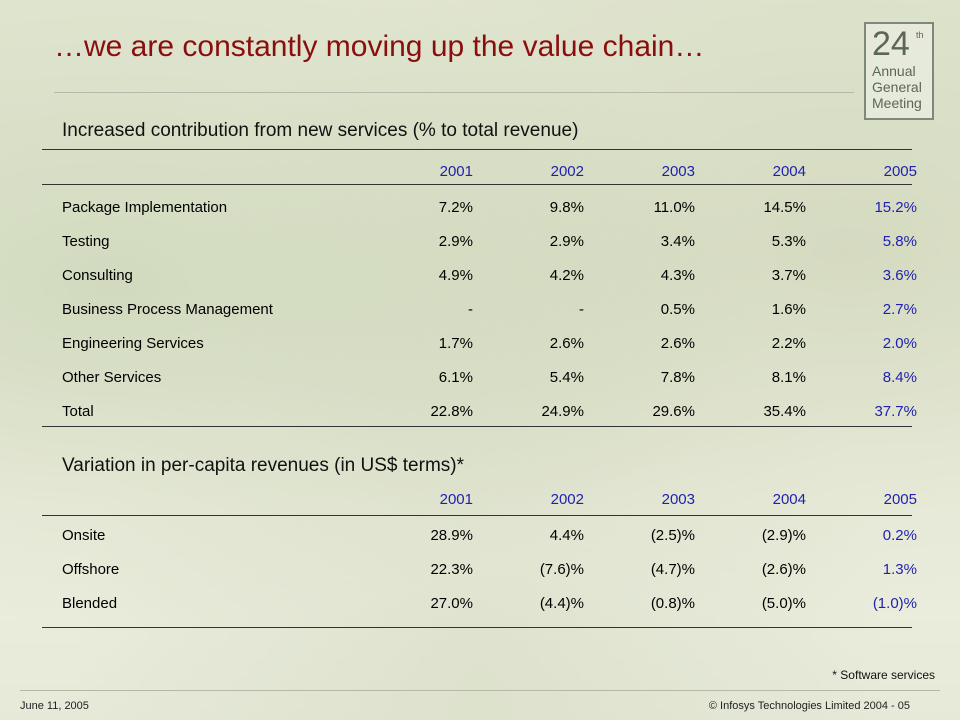  What do you see at coordinates (809, 706) in the screenshot?
I see `footer-copyright: © Infosys Technologies Limited 2004 - 05` at bounding box center [809, 706].